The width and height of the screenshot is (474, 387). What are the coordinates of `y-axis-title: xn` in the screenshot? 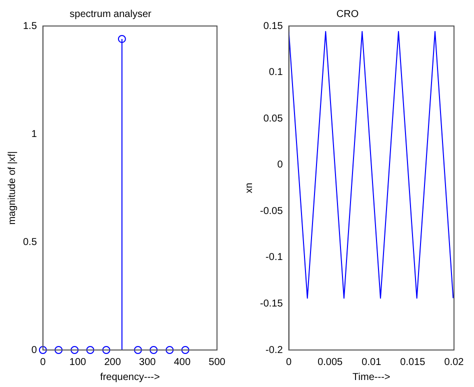 It's located at (249, 188).